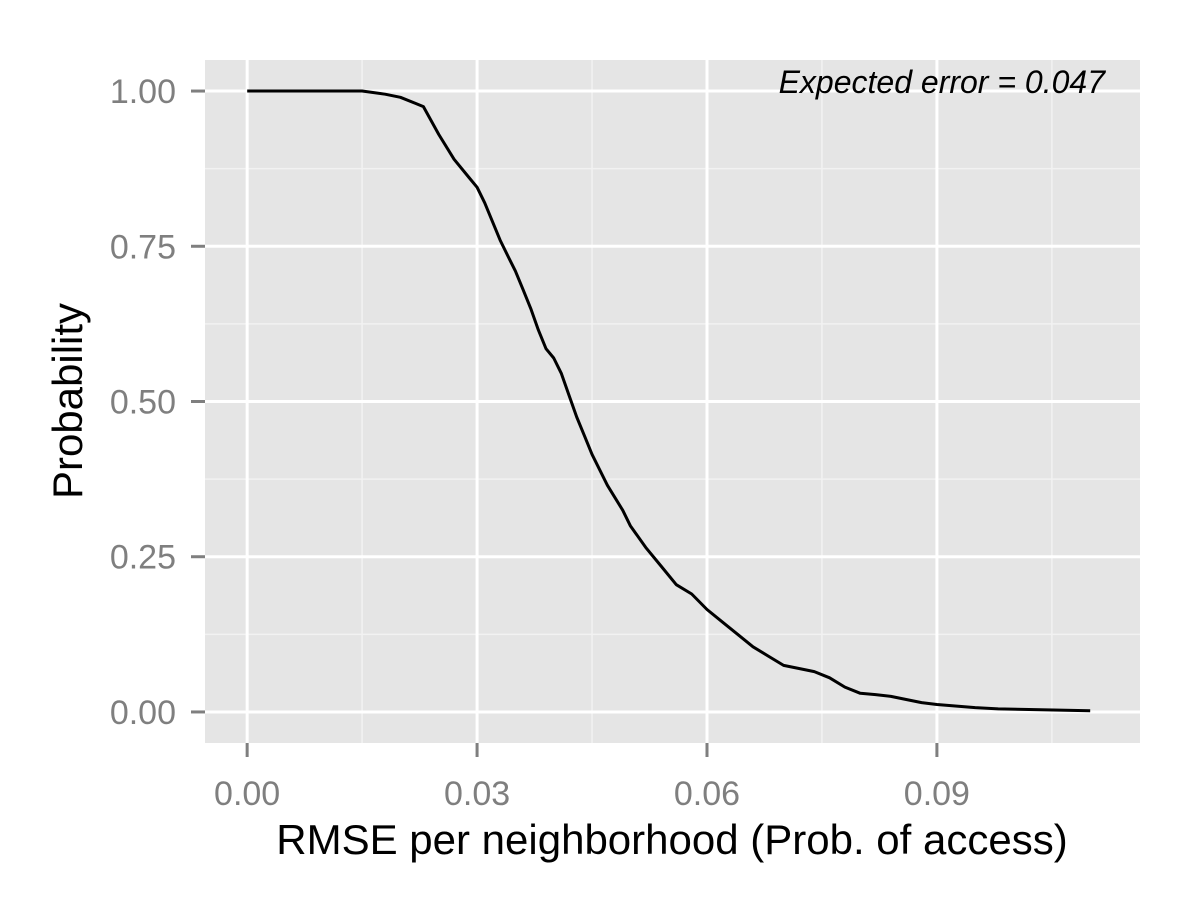  Describe the element at coordinates (477, 794) in the screenshot. I see `x-tick-label: 0.03` at that location.